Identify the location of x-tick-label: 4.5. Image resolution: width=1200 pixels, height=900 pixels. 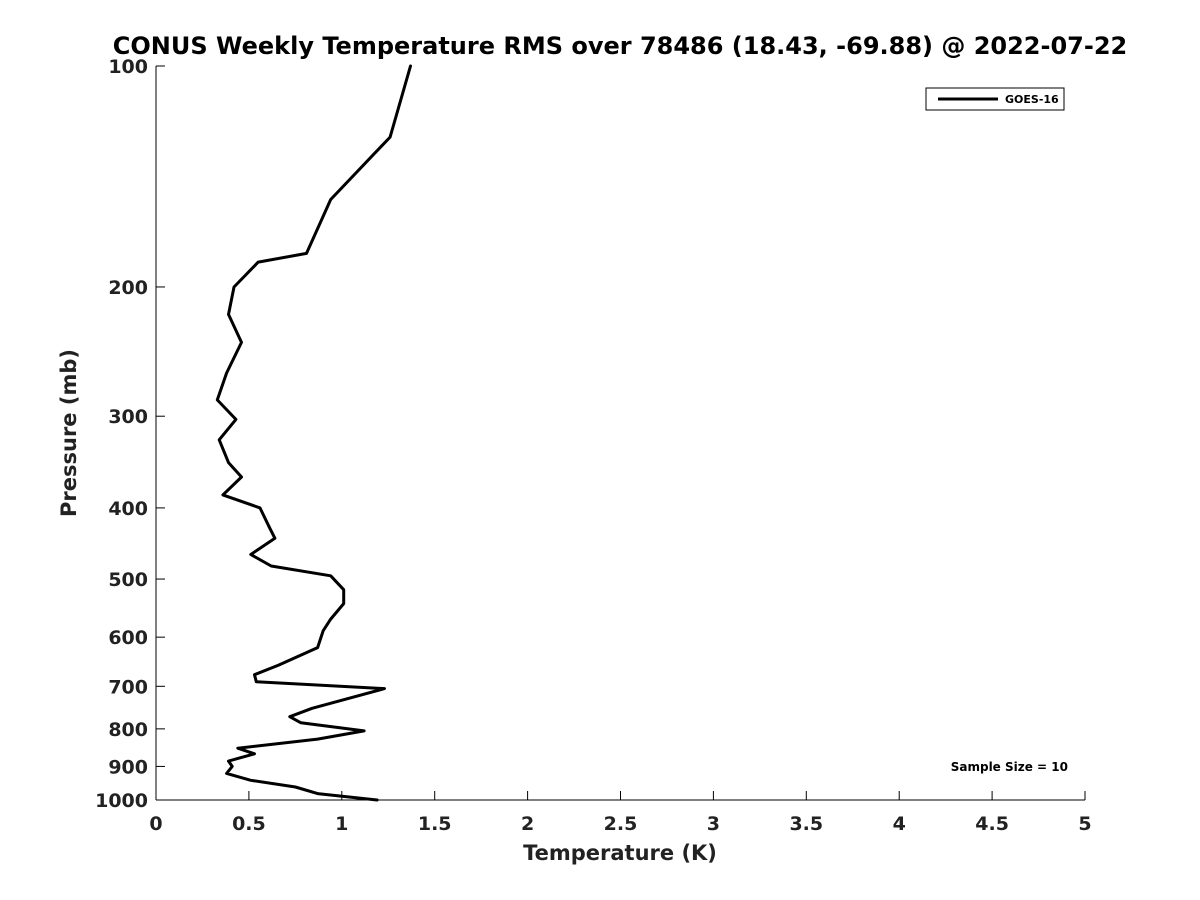
(992, 824).